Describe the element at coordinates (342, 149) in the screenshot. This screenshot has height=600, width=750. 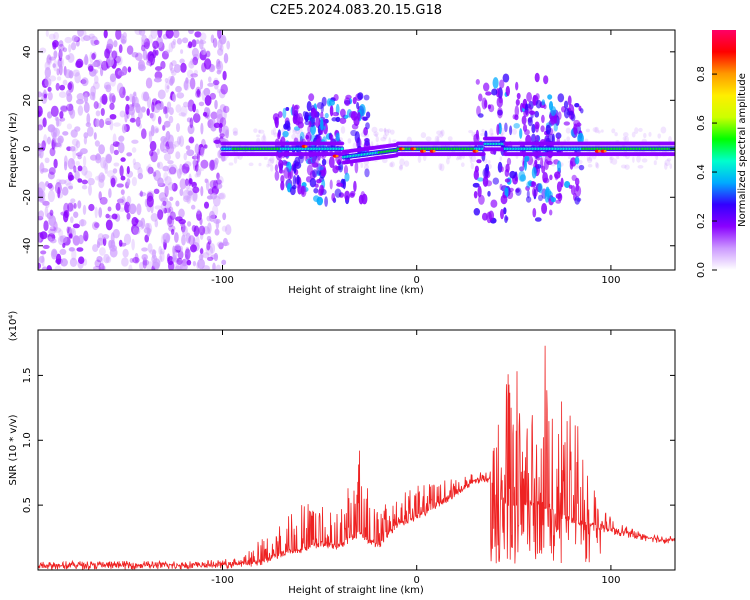
I see `spectrogram-band-core` at that location.